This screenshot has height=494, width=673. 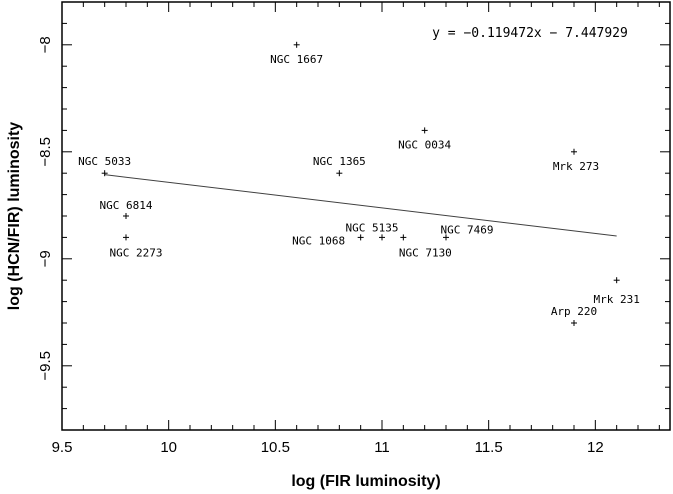 I want to click on y-tick-label: −8, so click(x=45, y=44).